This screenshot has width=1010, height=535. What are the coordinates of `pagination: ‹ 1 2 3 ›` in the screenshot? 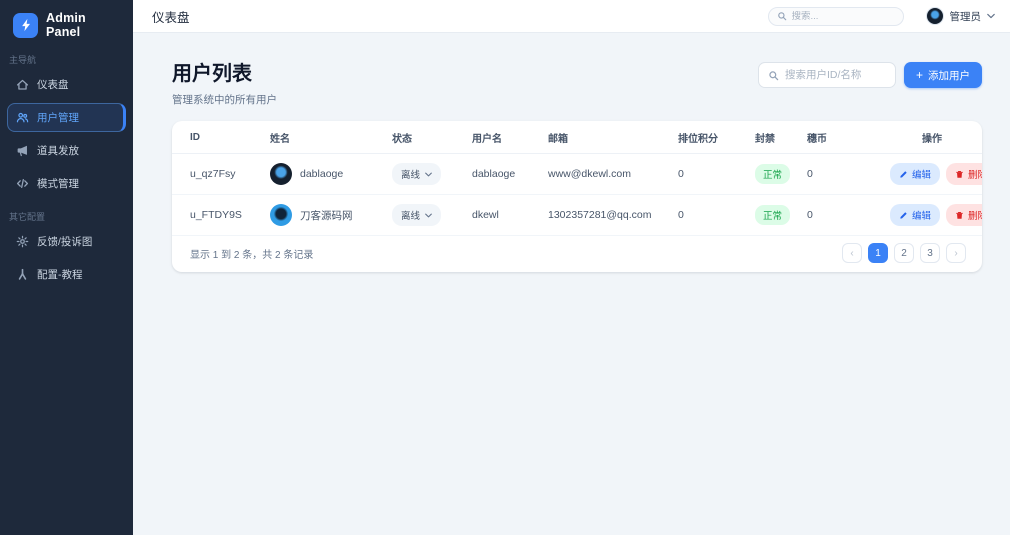 It's located at (904, 253).